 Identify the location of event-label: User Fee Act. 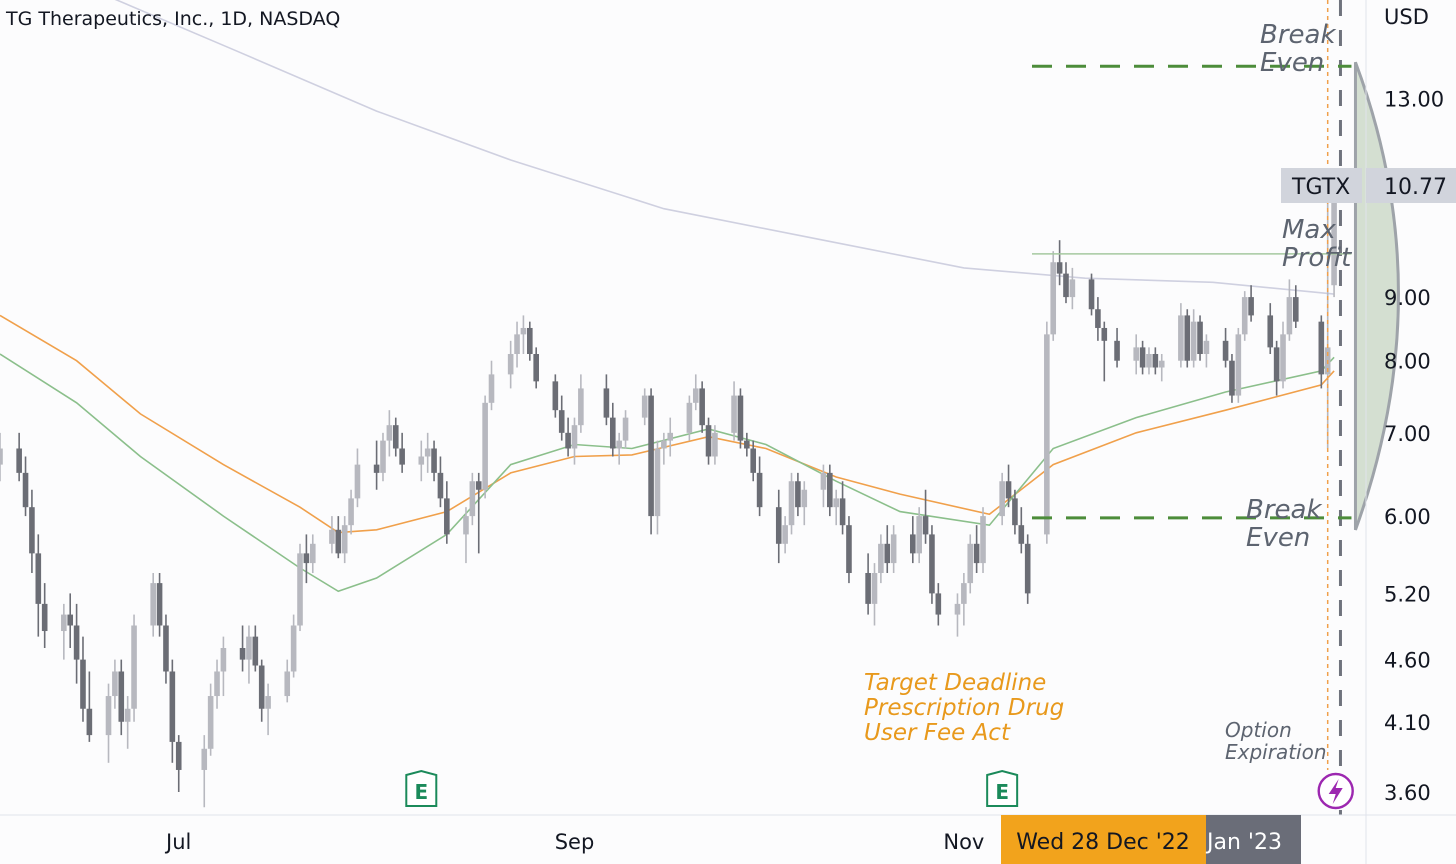
(937, 733).